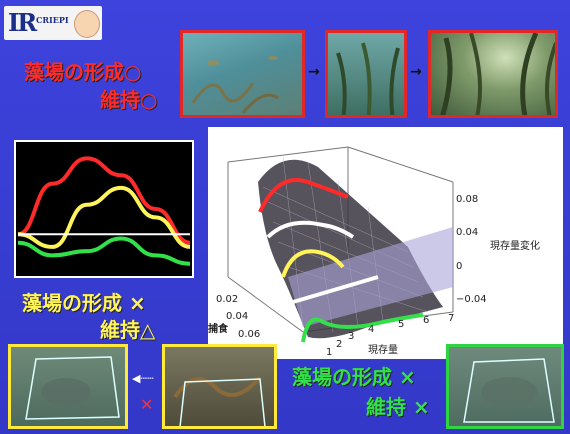  What do you see at coordinates (235, 85) in the screenshot?
I see `photo-seaweed-early-art` at bounding box center [235, 85].